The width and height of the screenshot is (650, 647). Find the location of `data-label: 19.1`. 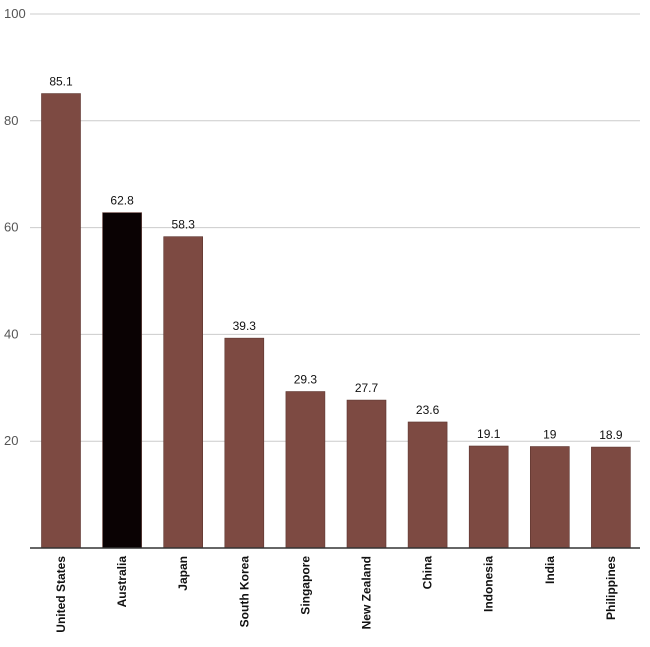

data-label: 19.1 is located at coordinates (489, 434).